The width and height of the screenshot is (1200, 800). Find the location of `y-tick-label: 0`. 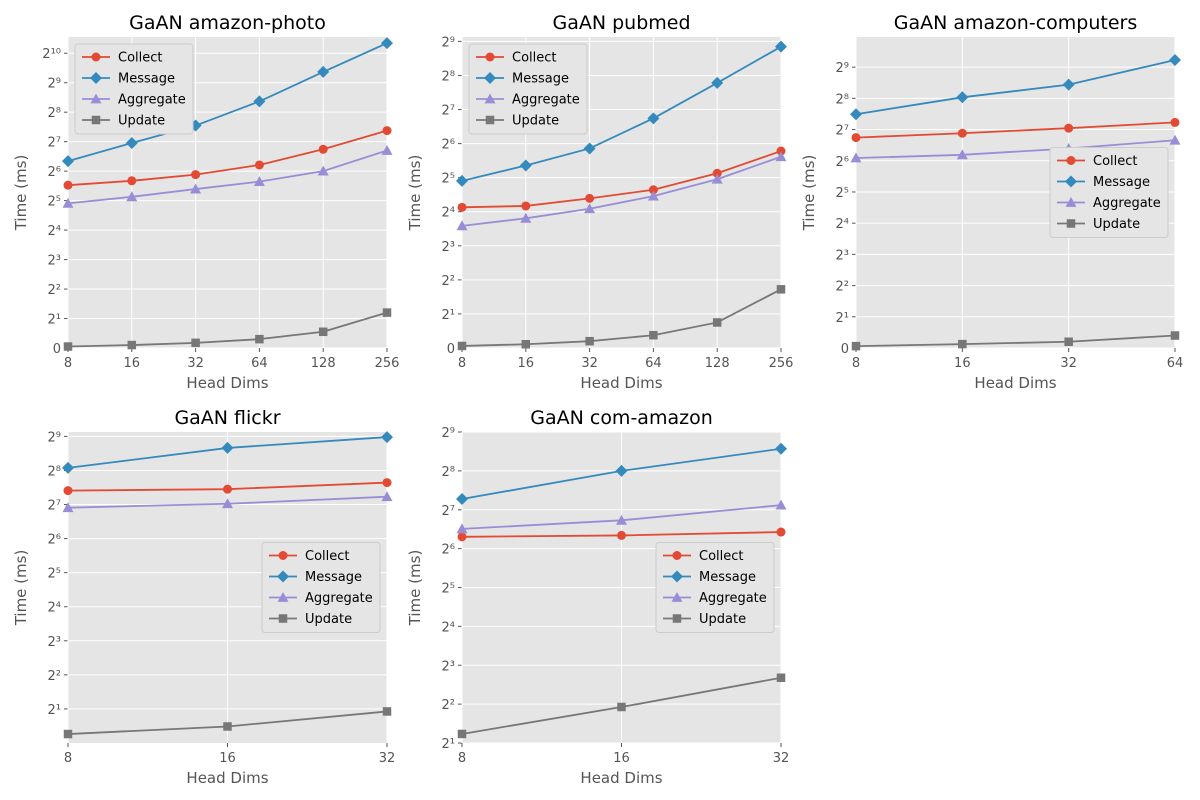

y-tick-label: 0 is located at coordinates (845, 349).